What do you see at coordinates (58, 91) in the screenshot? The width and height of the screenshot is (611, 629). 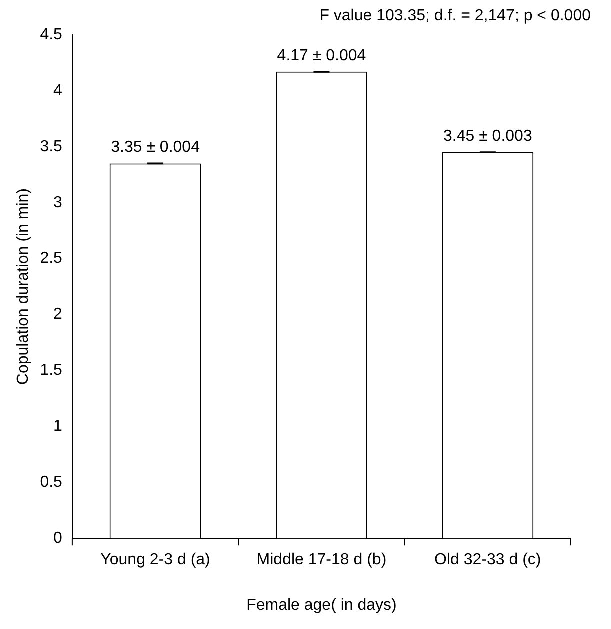 I see `y-tick-label: 4` at bounding box center [58, 91].